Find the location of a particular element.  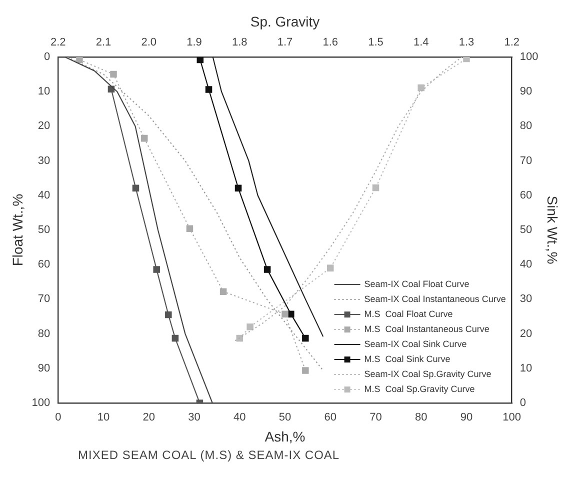

legend-label: M.S Coal Float Curve is located at coordinates (408, 313).